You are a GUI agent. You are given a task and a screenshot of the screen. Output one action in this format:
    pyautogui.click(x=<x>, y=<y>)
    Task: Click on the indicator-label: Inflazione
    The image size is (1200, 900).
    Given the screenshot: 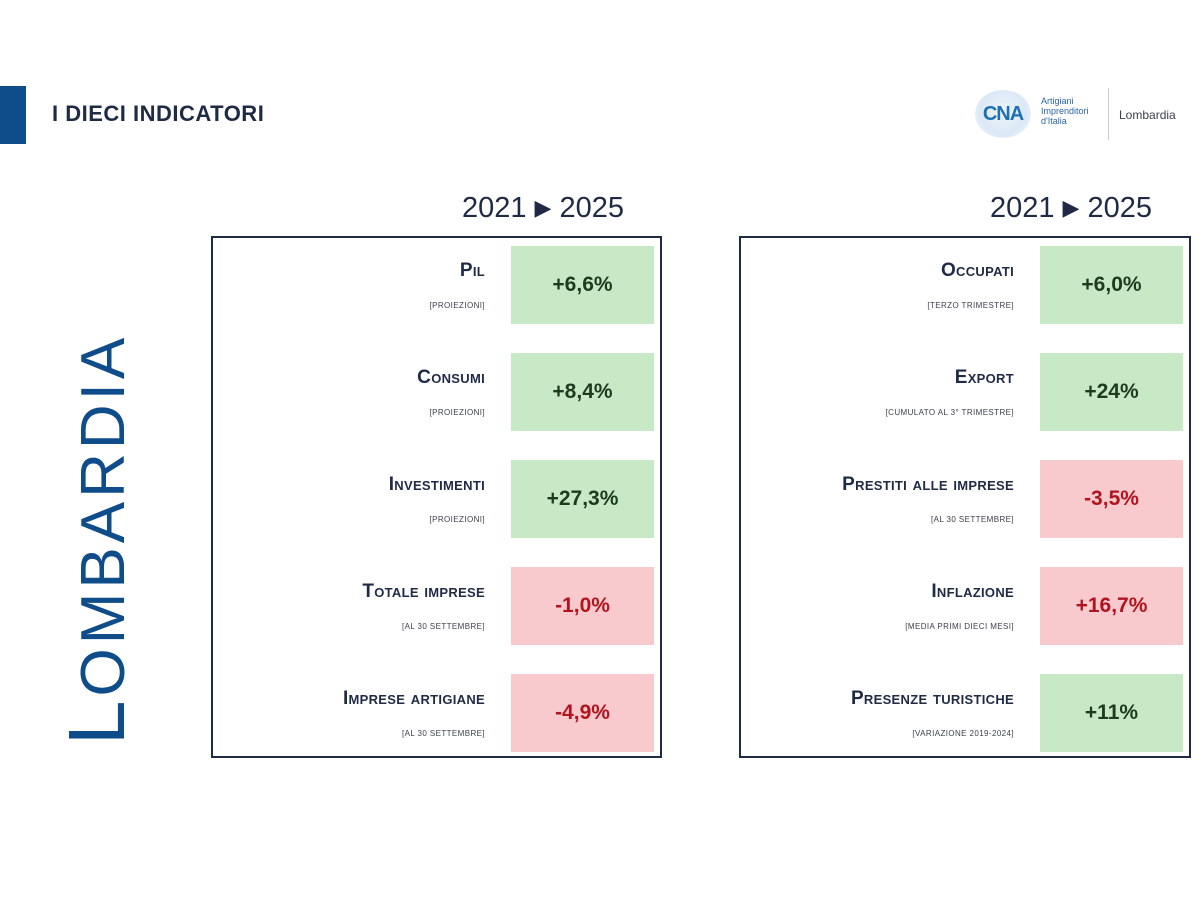 What is the action you would take?
    pyautogui.click(x=972, y=591)
    